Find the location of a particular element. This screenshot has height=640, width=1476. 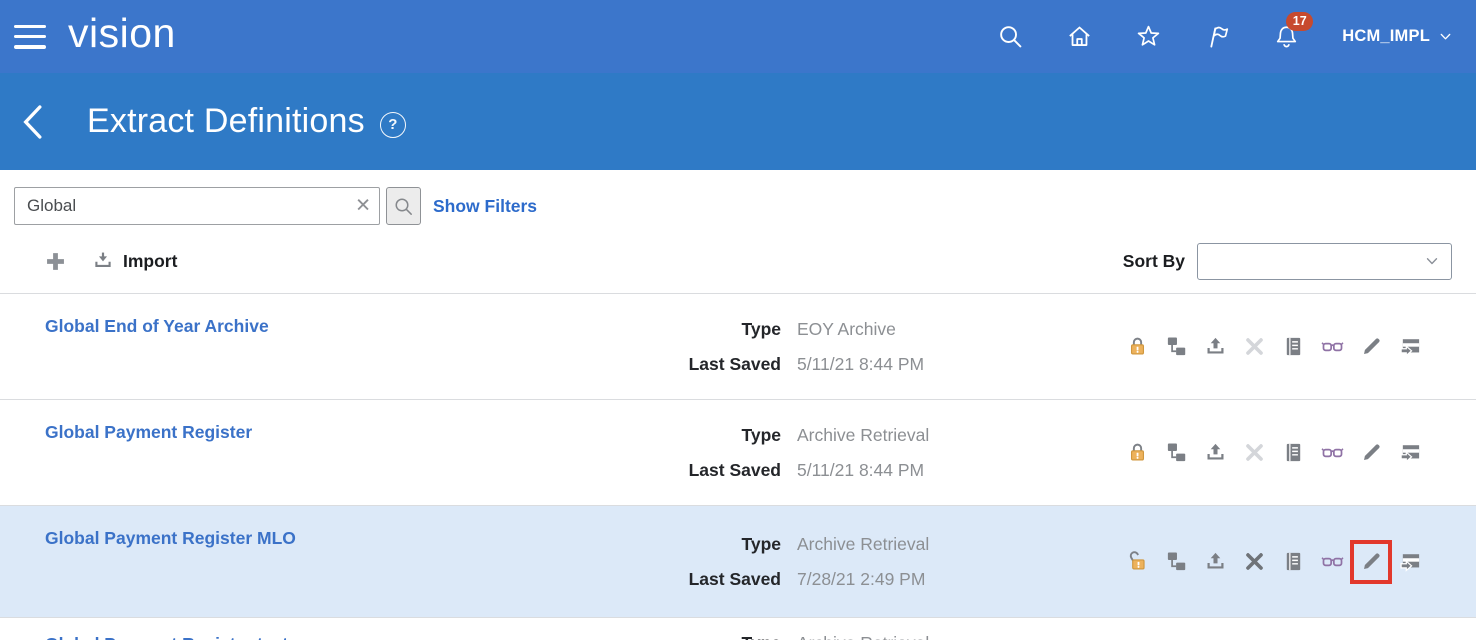

search-button is located at coordinates (403, 206).